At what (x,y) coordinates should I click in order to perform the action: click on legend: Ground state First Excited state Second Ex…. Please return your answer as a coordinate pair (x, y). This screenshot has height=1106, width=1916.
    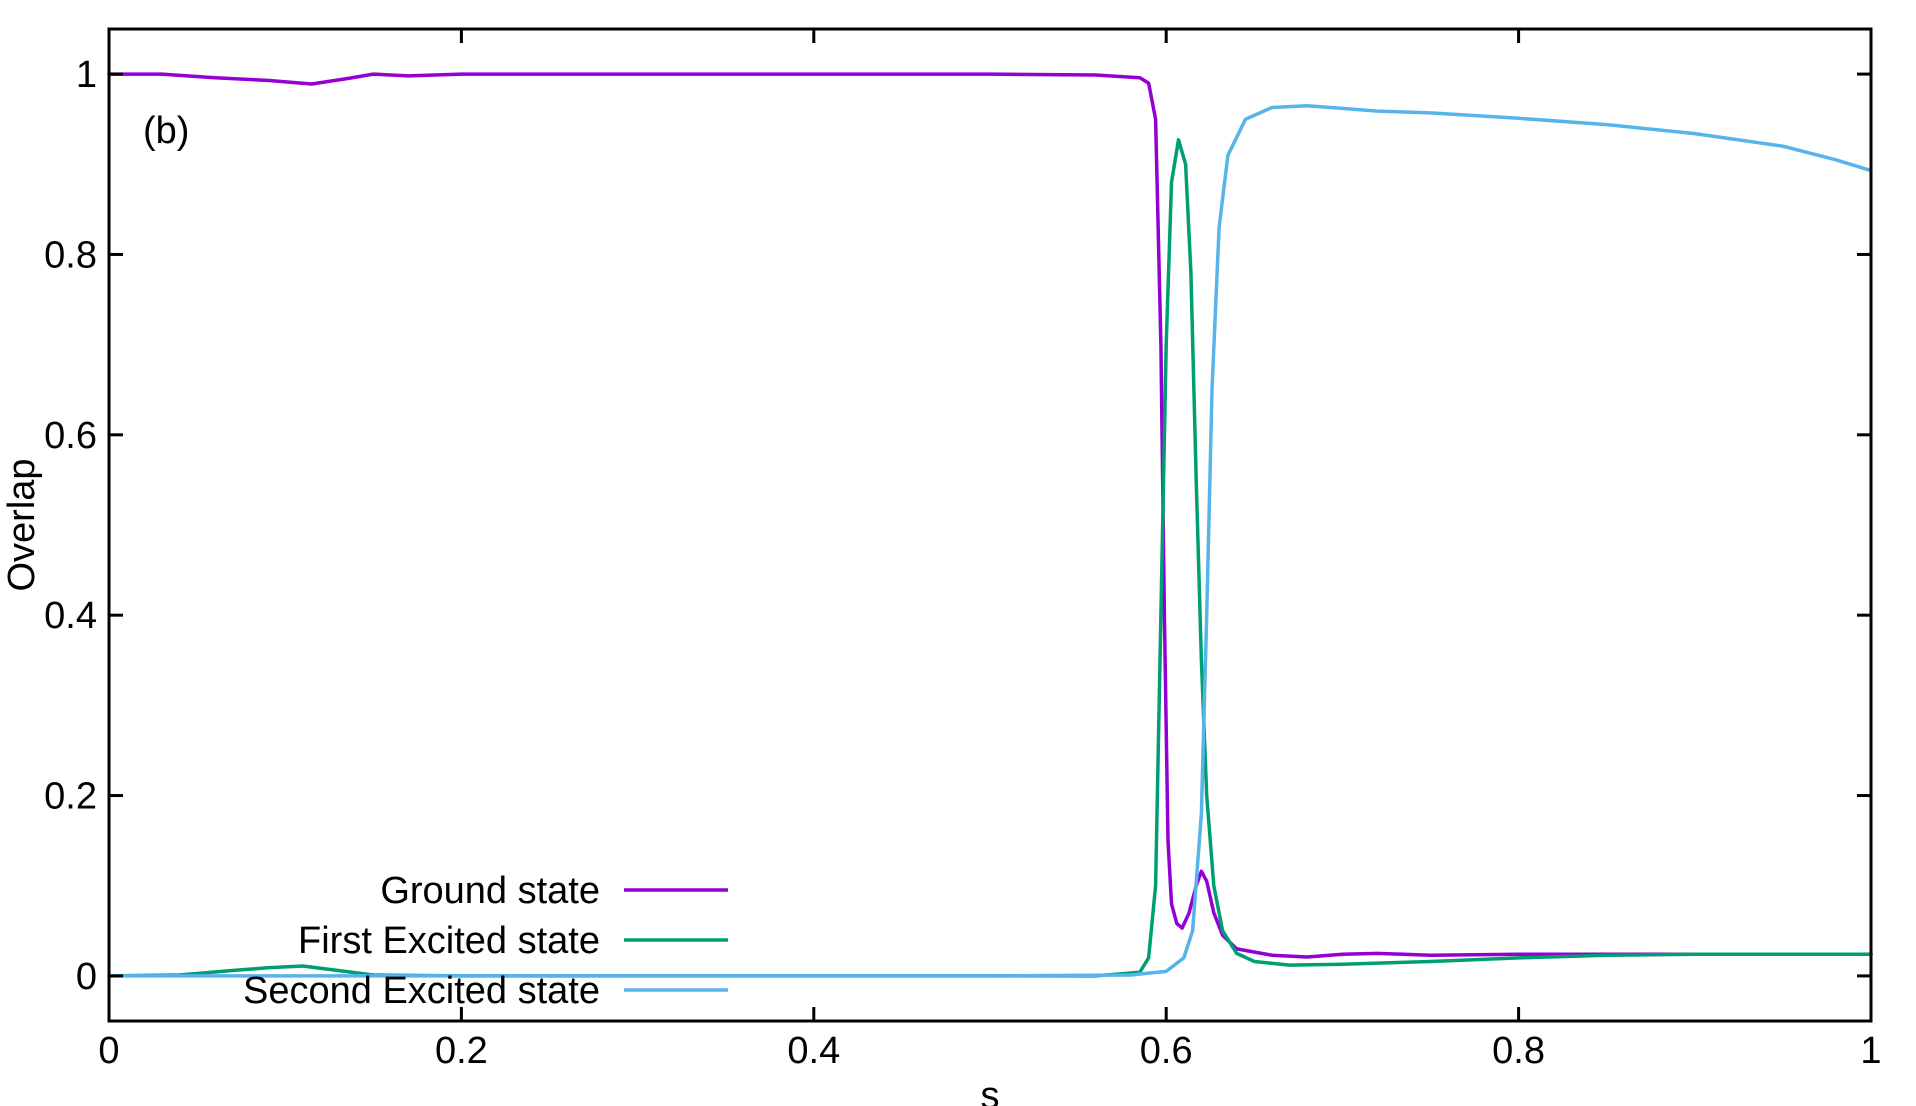
    Looking at the image, I should click on (485, 941).